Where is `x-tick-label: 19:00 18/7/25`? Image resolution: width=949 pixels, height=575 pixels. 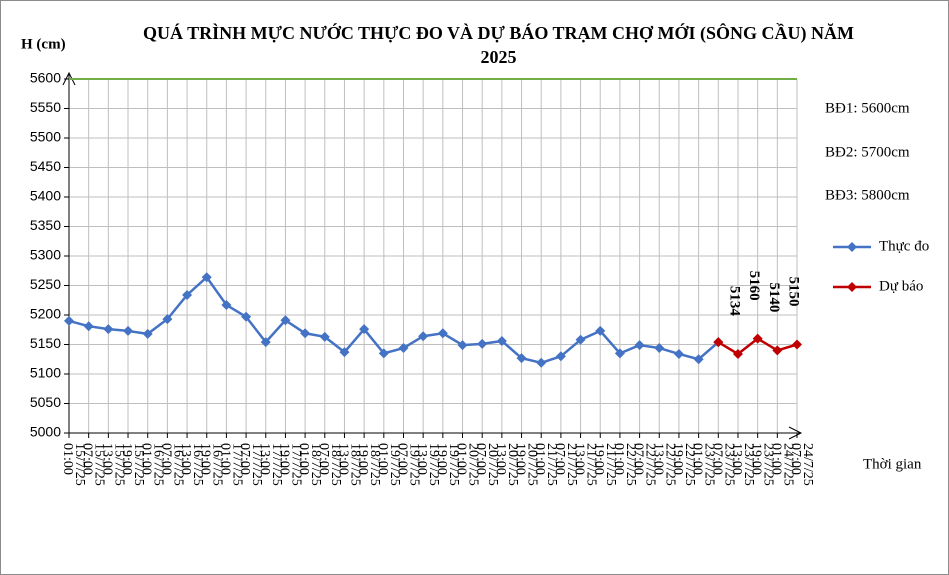 x-tick-label: 19:00 18/7/25 is located at coordinates (369, 464).